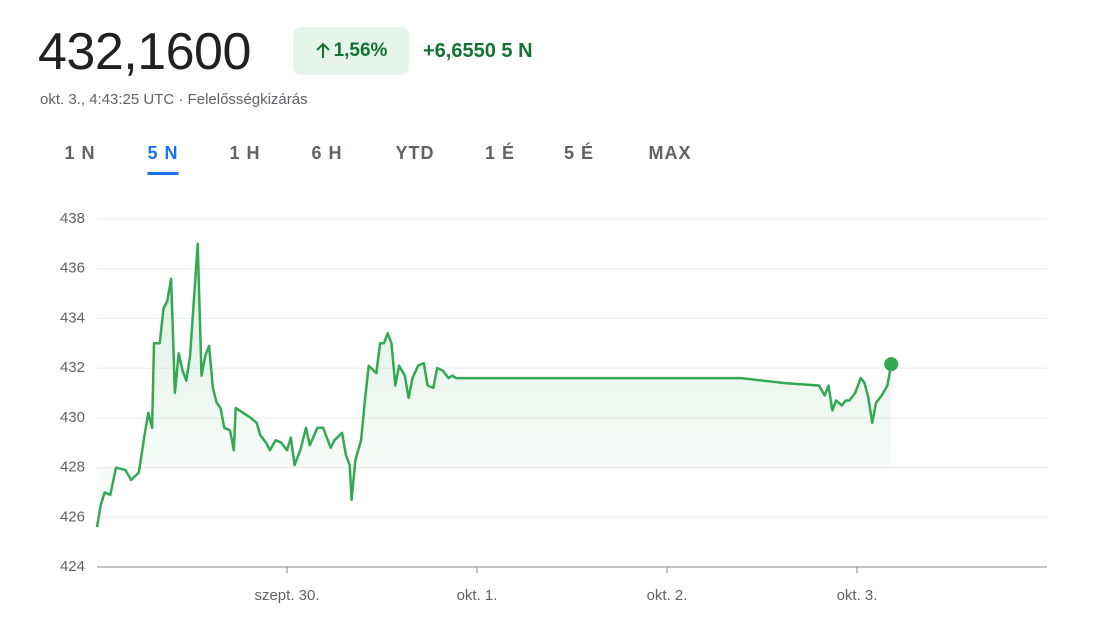 The height and width of the screenshot is (623, 1110). Describe the element at coordinates (144, 52) in the screenshot. I see `price: 432,1600` at that location.